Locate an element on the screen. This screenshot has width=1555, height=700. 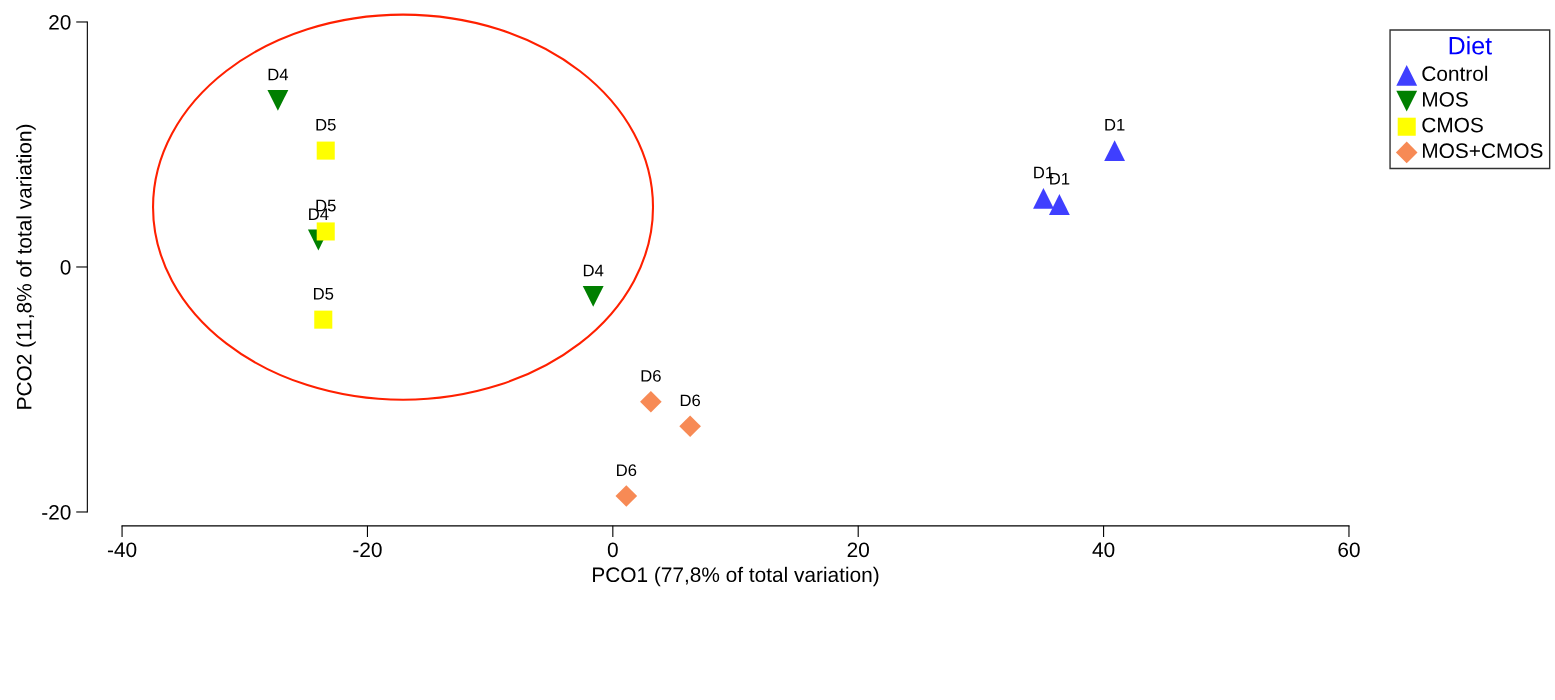
x-tick-label: 20 is located at coordinates (858, 550).